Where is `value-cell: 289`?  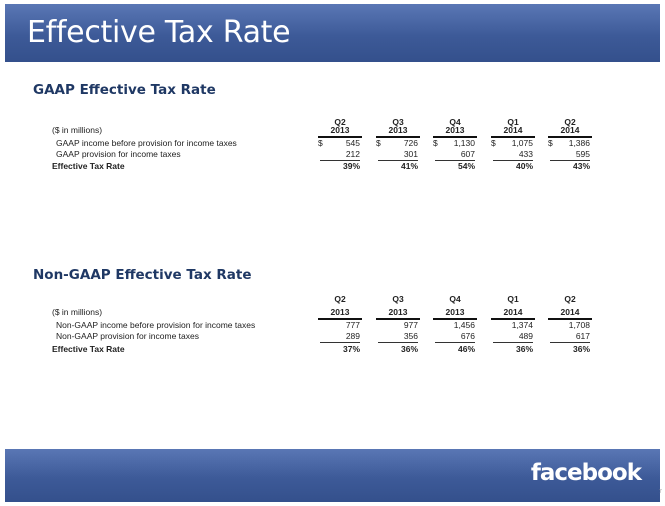 value-cell: 289 is located at coordinates (340, 336).